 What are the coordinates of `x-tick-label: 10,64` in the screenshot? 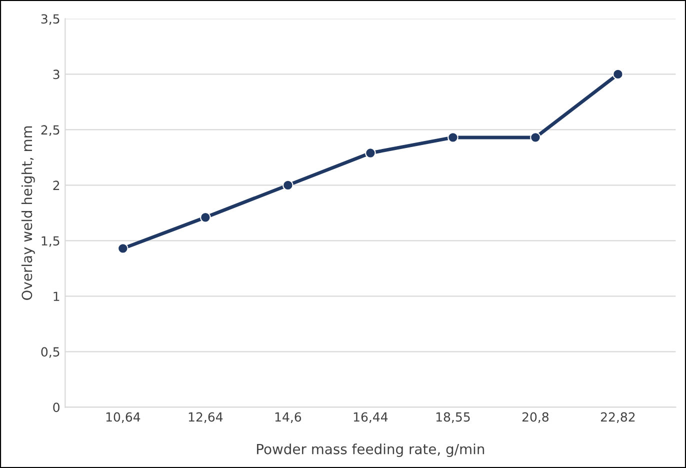 It's located at (123, 417).